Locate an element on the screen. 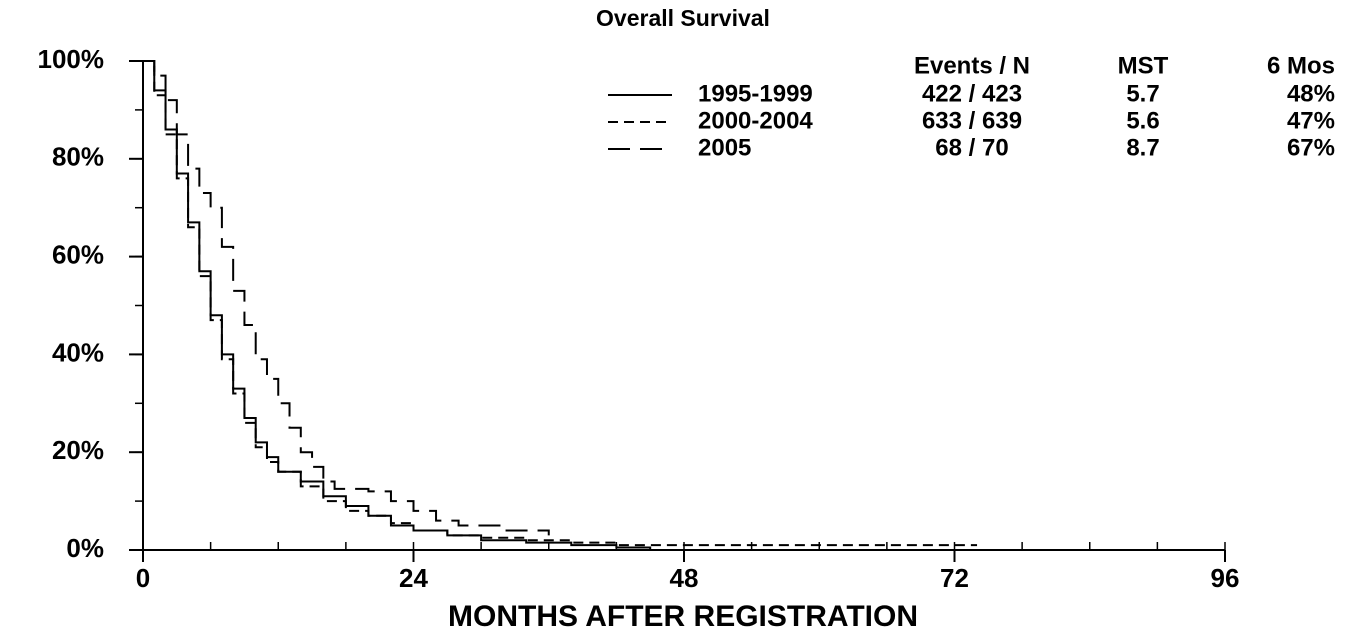 Image resolution: width=1358 pixels, height=638 pixels. y-tick-label: 100% is located at coordinates (71, 59).